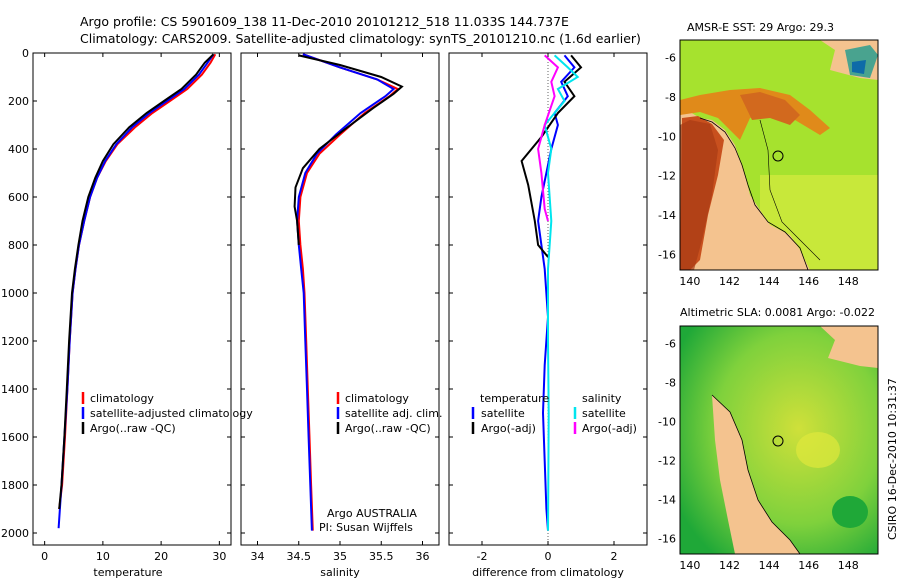 The width and height of the screenshot is (900, 580). I want to click on legend-label: satellite adj. clim., so click(393, 413).